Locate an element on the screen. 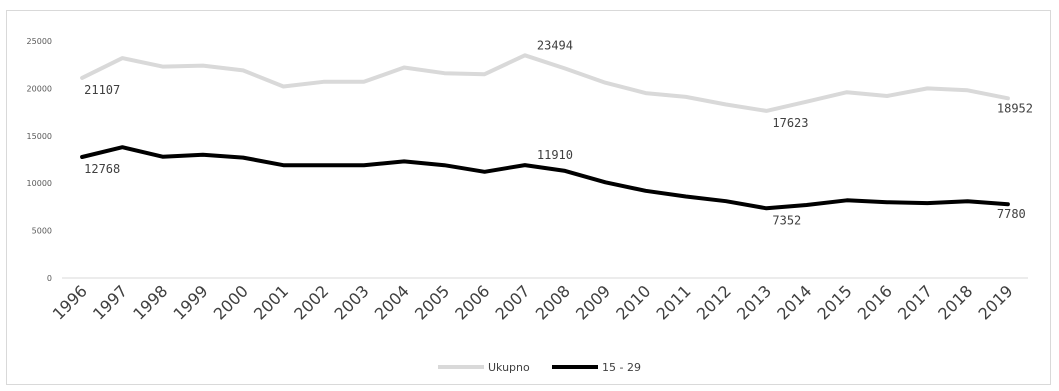 Image resolution: width=1059 pixels, height=391 pixels. series-line-ukupno is located at coordinates (545, 83).